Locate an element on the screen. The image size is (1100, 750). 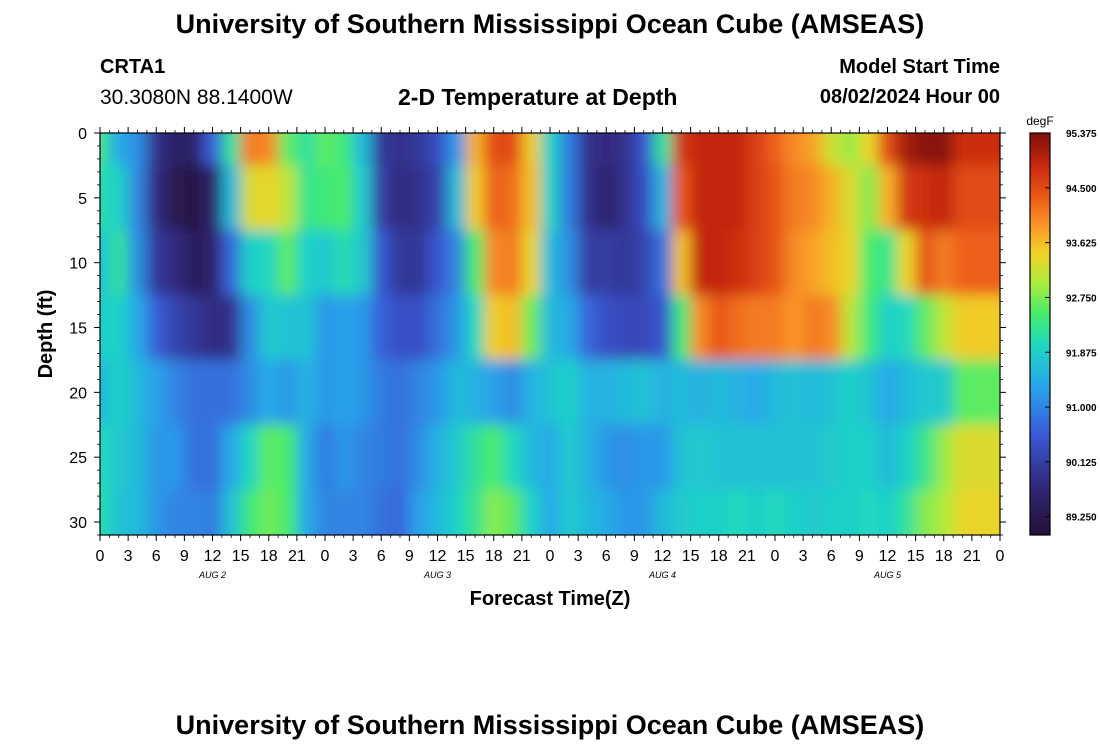
y-tick-label: 0 is located at coordinates (82, 134).